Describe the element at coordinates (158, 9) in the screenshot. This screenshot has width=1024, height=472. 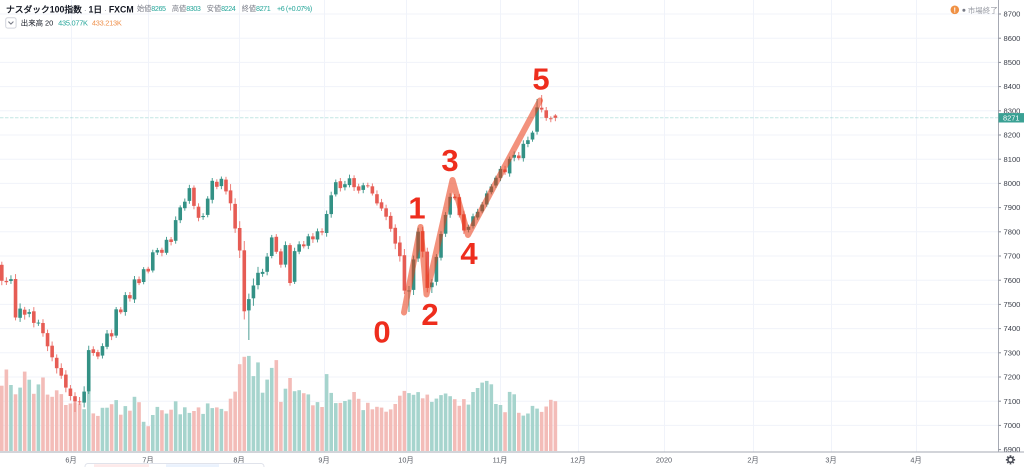
I see `svg-text: 8265` at that location.